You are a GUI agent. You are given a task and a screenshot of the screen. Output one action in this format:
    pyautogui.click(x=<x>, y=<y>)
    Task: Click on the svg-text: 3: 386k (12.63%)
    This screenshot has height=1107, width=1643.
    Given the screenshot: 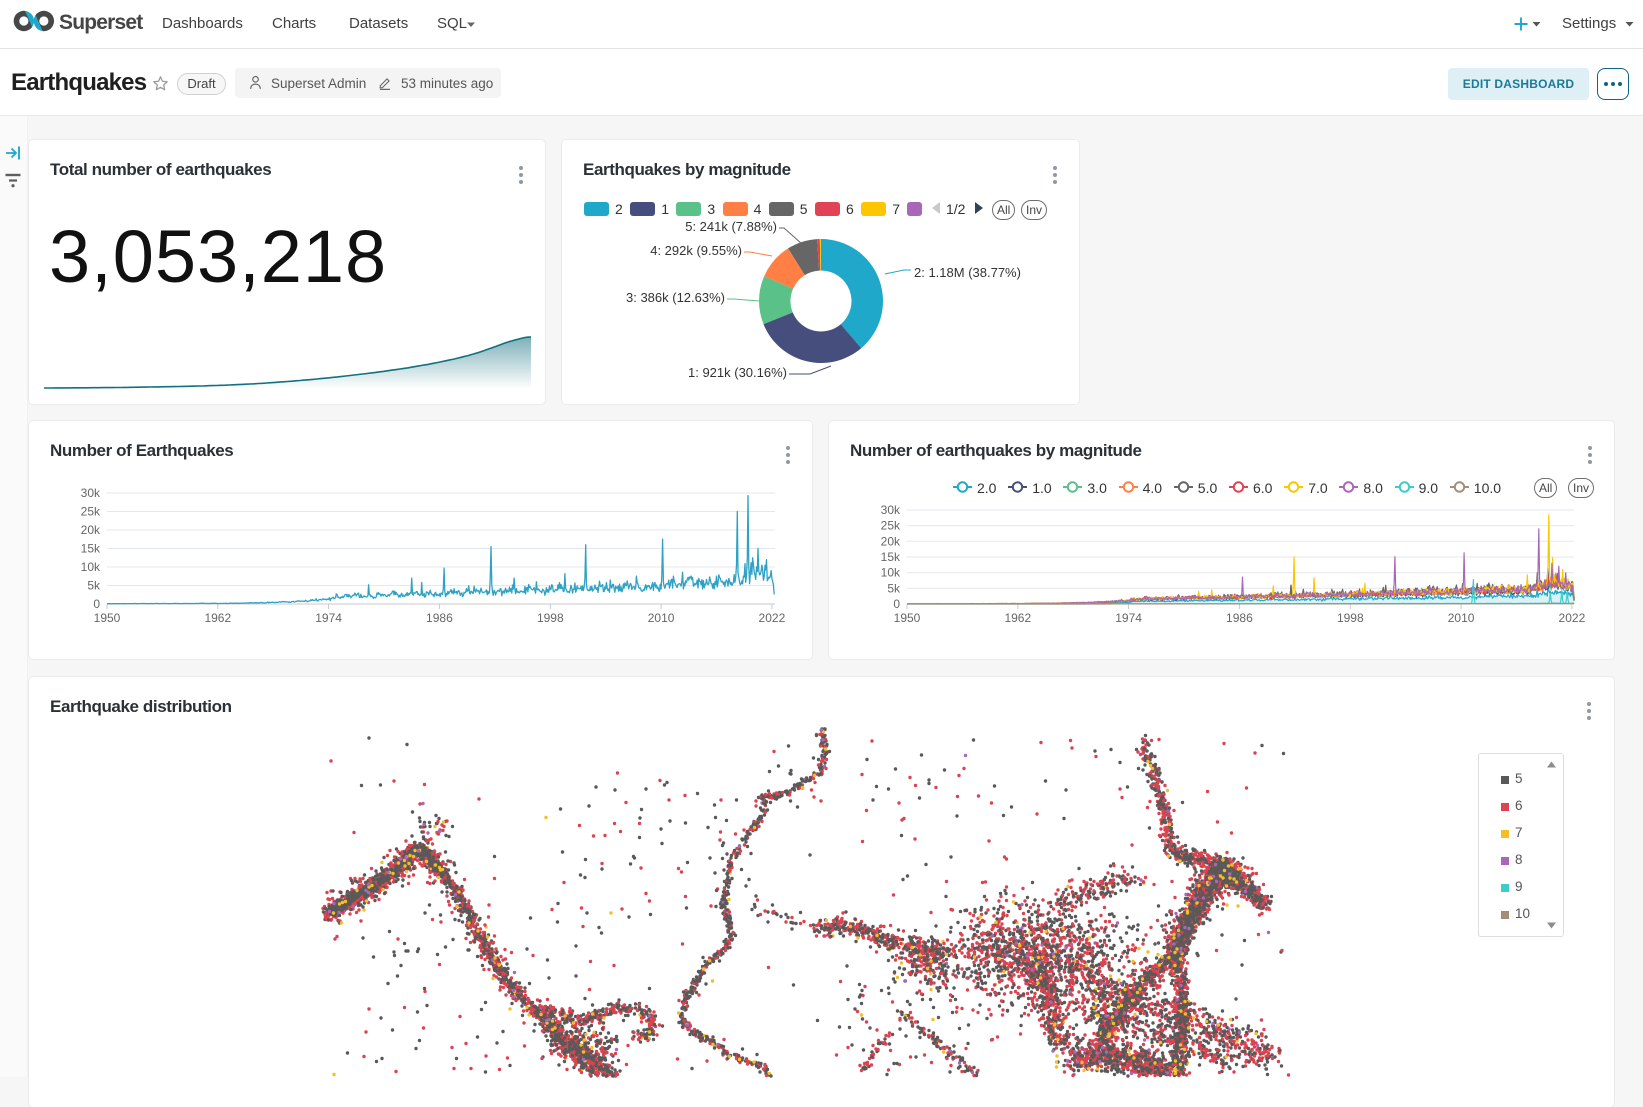 What is the action you would take?
    pyautogui.click(x=675, y=297)
    